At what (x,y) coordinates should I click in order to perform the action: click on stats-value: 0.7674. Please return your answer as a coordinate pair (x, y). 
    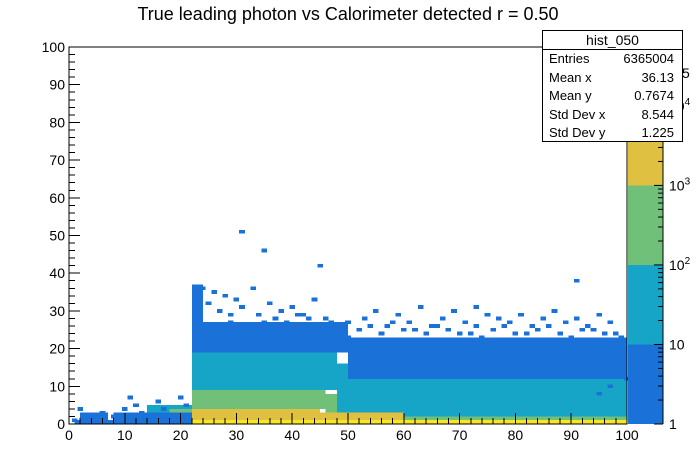
    Looking at the image, I should click on (654, 95).